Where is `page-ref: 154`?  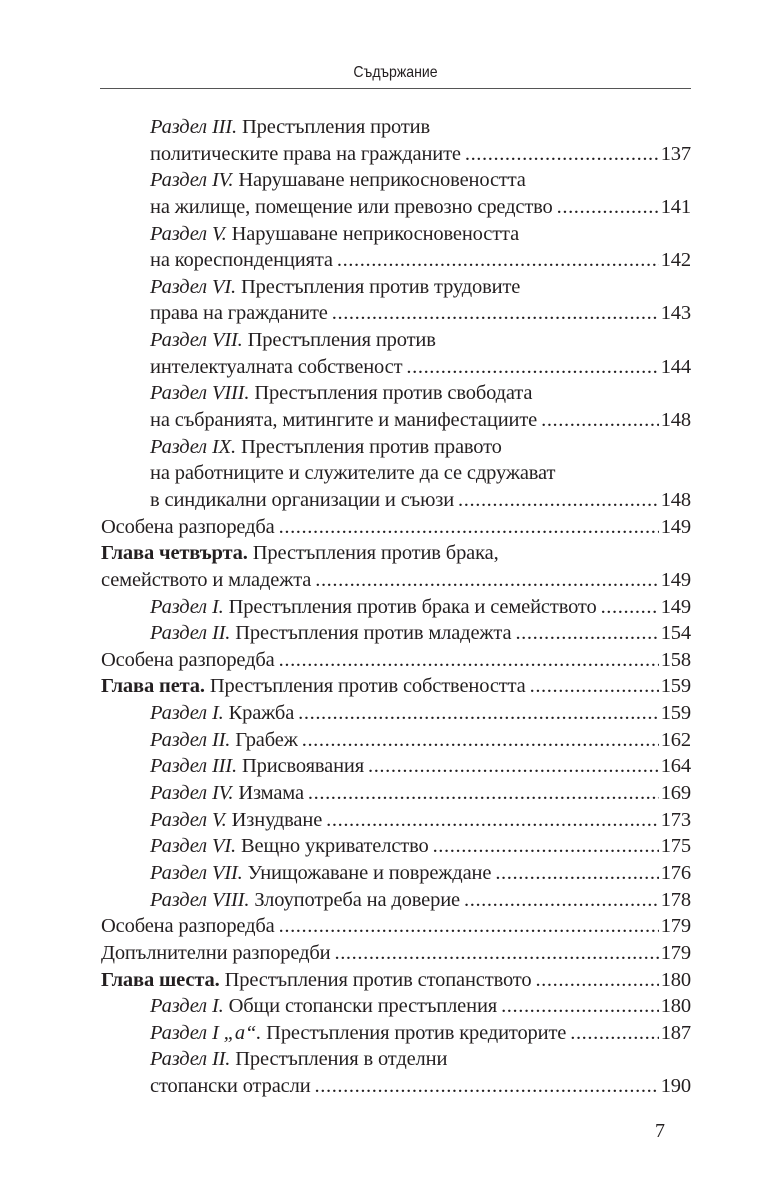
page-ref: 154 is located at coordinates (675, 633).